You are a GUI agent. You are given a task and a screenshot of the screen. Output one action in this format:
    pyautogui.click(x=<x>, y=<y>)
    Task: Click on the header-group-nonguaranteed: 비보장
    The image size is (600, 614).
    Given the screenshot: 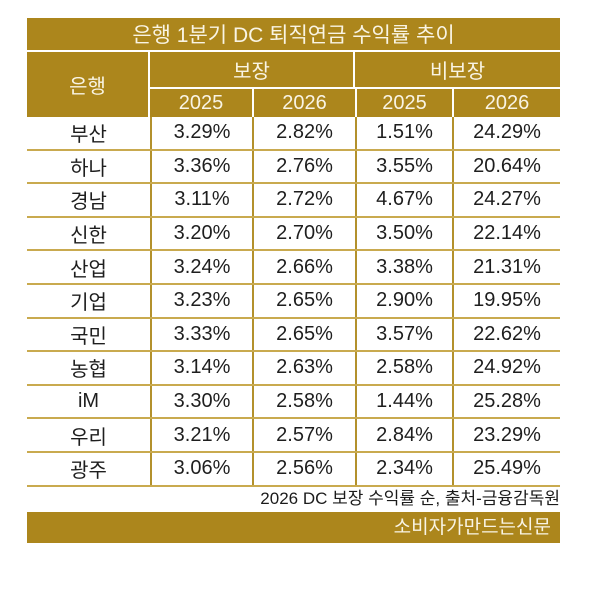 What is the action you would take?
    pyautogui.click(x=457, y=69)
    